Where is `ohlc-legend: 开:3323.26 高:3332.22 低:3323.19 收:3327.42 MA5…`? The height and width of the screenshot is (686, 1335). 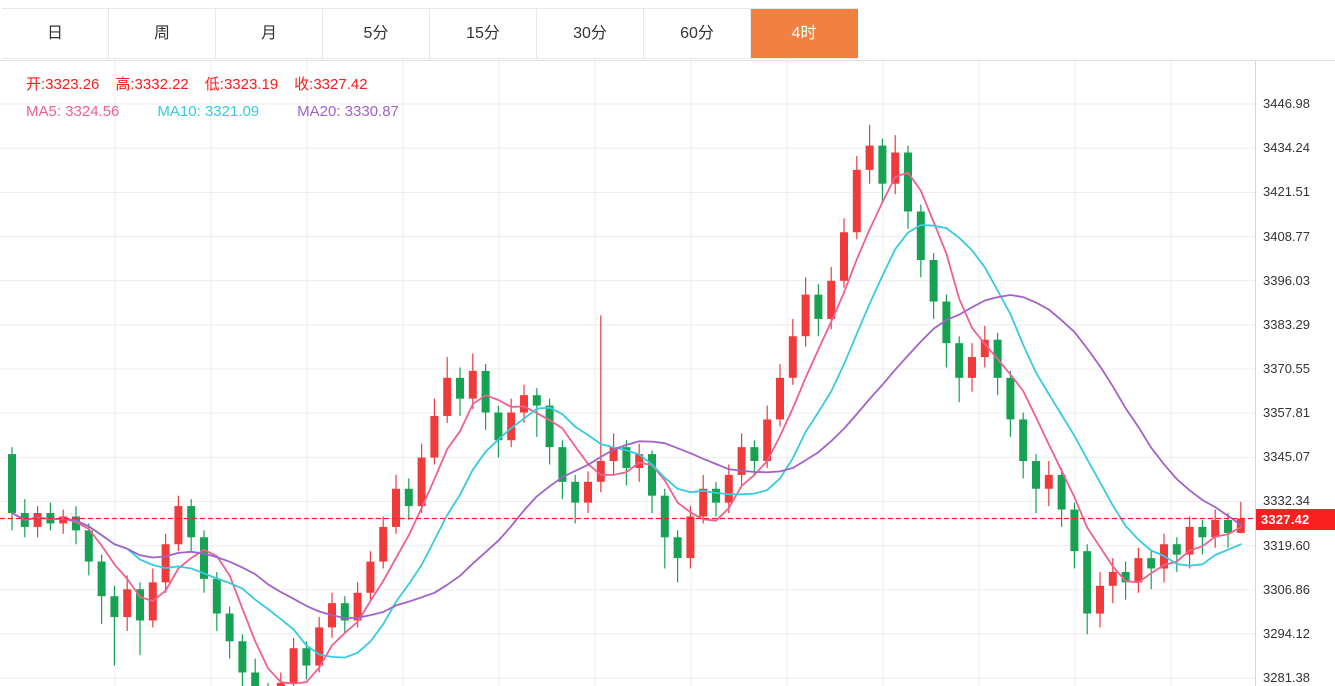 ohlc-legend: 开:3323.26 高:3332.22 低:3323.19 收:3327.42 MA5… is located at coordinates (231, 101).